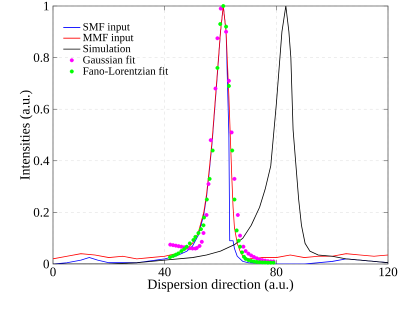 The height and width of the screenshot is (311, 400). What do you see at coordinates (164, 272) in the screenshot?
I see `x-tick-label: 40` at bounding box center [164, 272].